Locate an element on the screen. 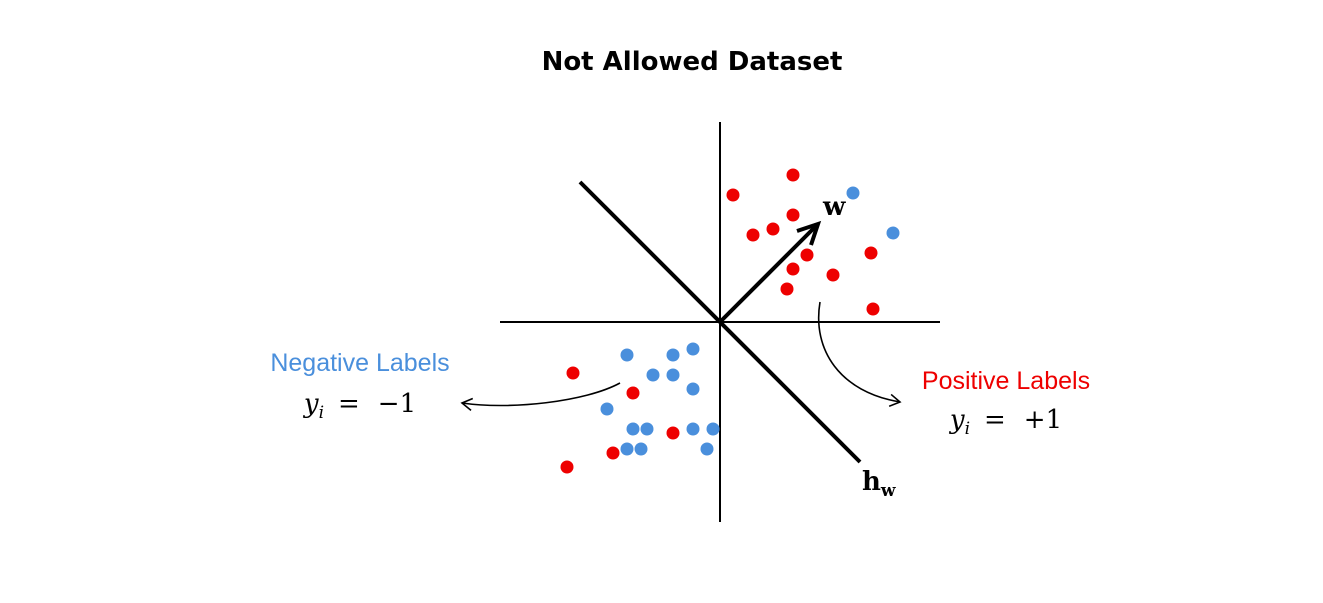 This screenshot has height=603, width=1323. negative-labels-title: Negative Labels is located at coordinates (359, 363).